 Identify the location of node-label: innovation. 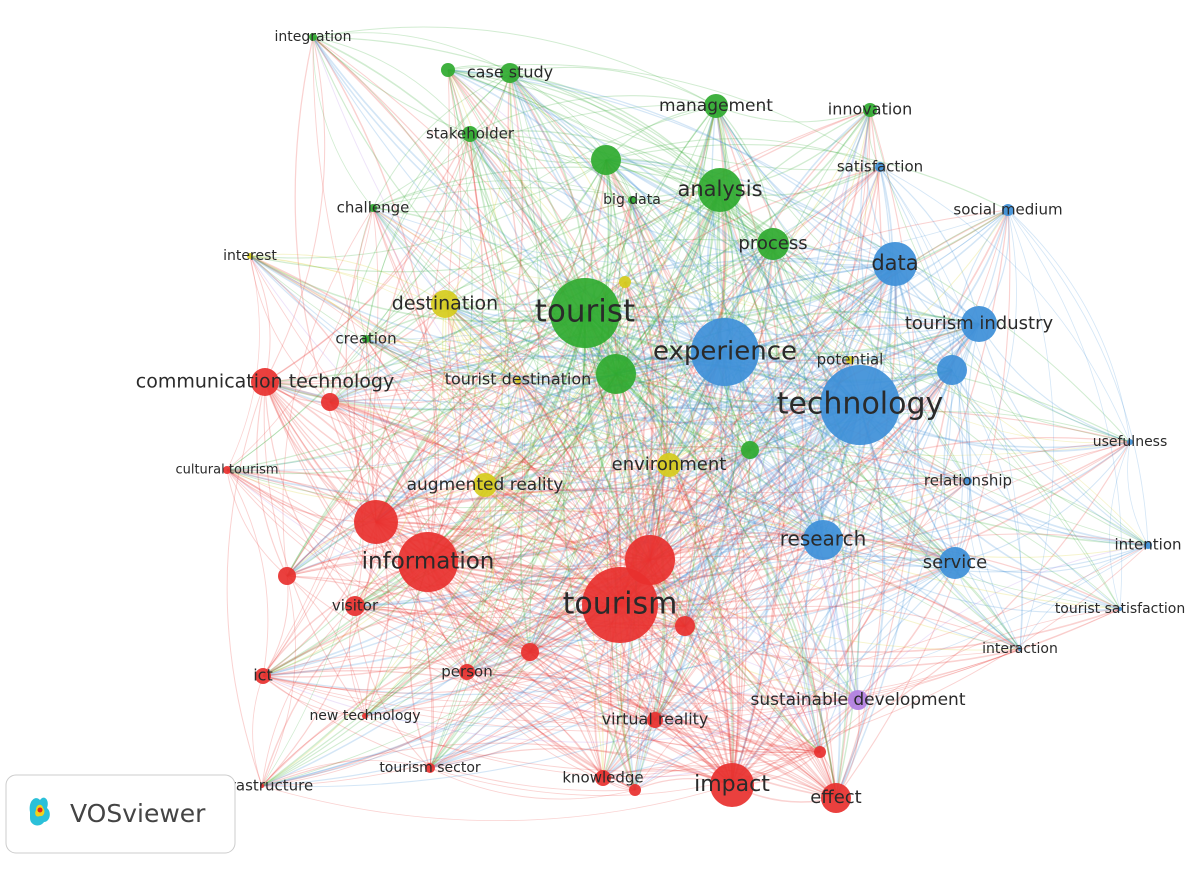
(870, 109).